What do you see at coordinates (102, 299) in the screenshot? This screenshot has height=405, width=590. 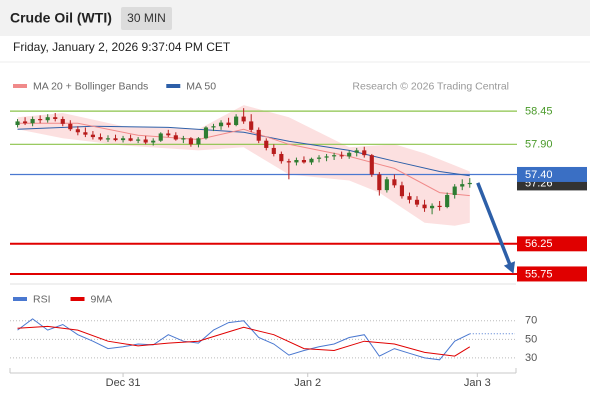 I see `legend-label: 9MA` at bounding box center [102, 299].